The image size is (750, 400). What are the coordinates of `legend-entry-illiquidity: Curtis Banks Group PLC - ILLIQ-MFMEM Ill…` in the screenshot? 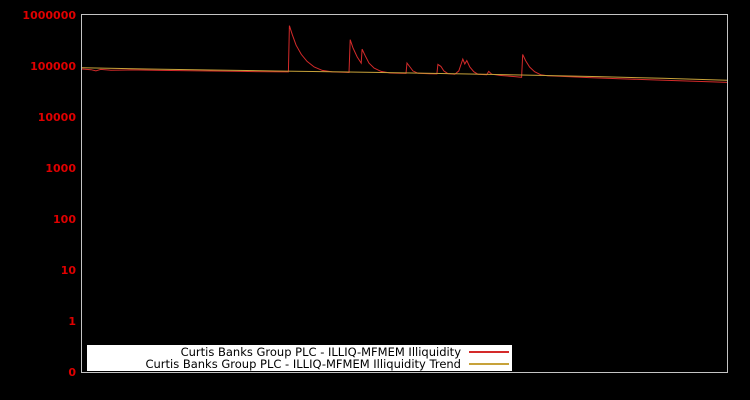 It's located at (298, 352).